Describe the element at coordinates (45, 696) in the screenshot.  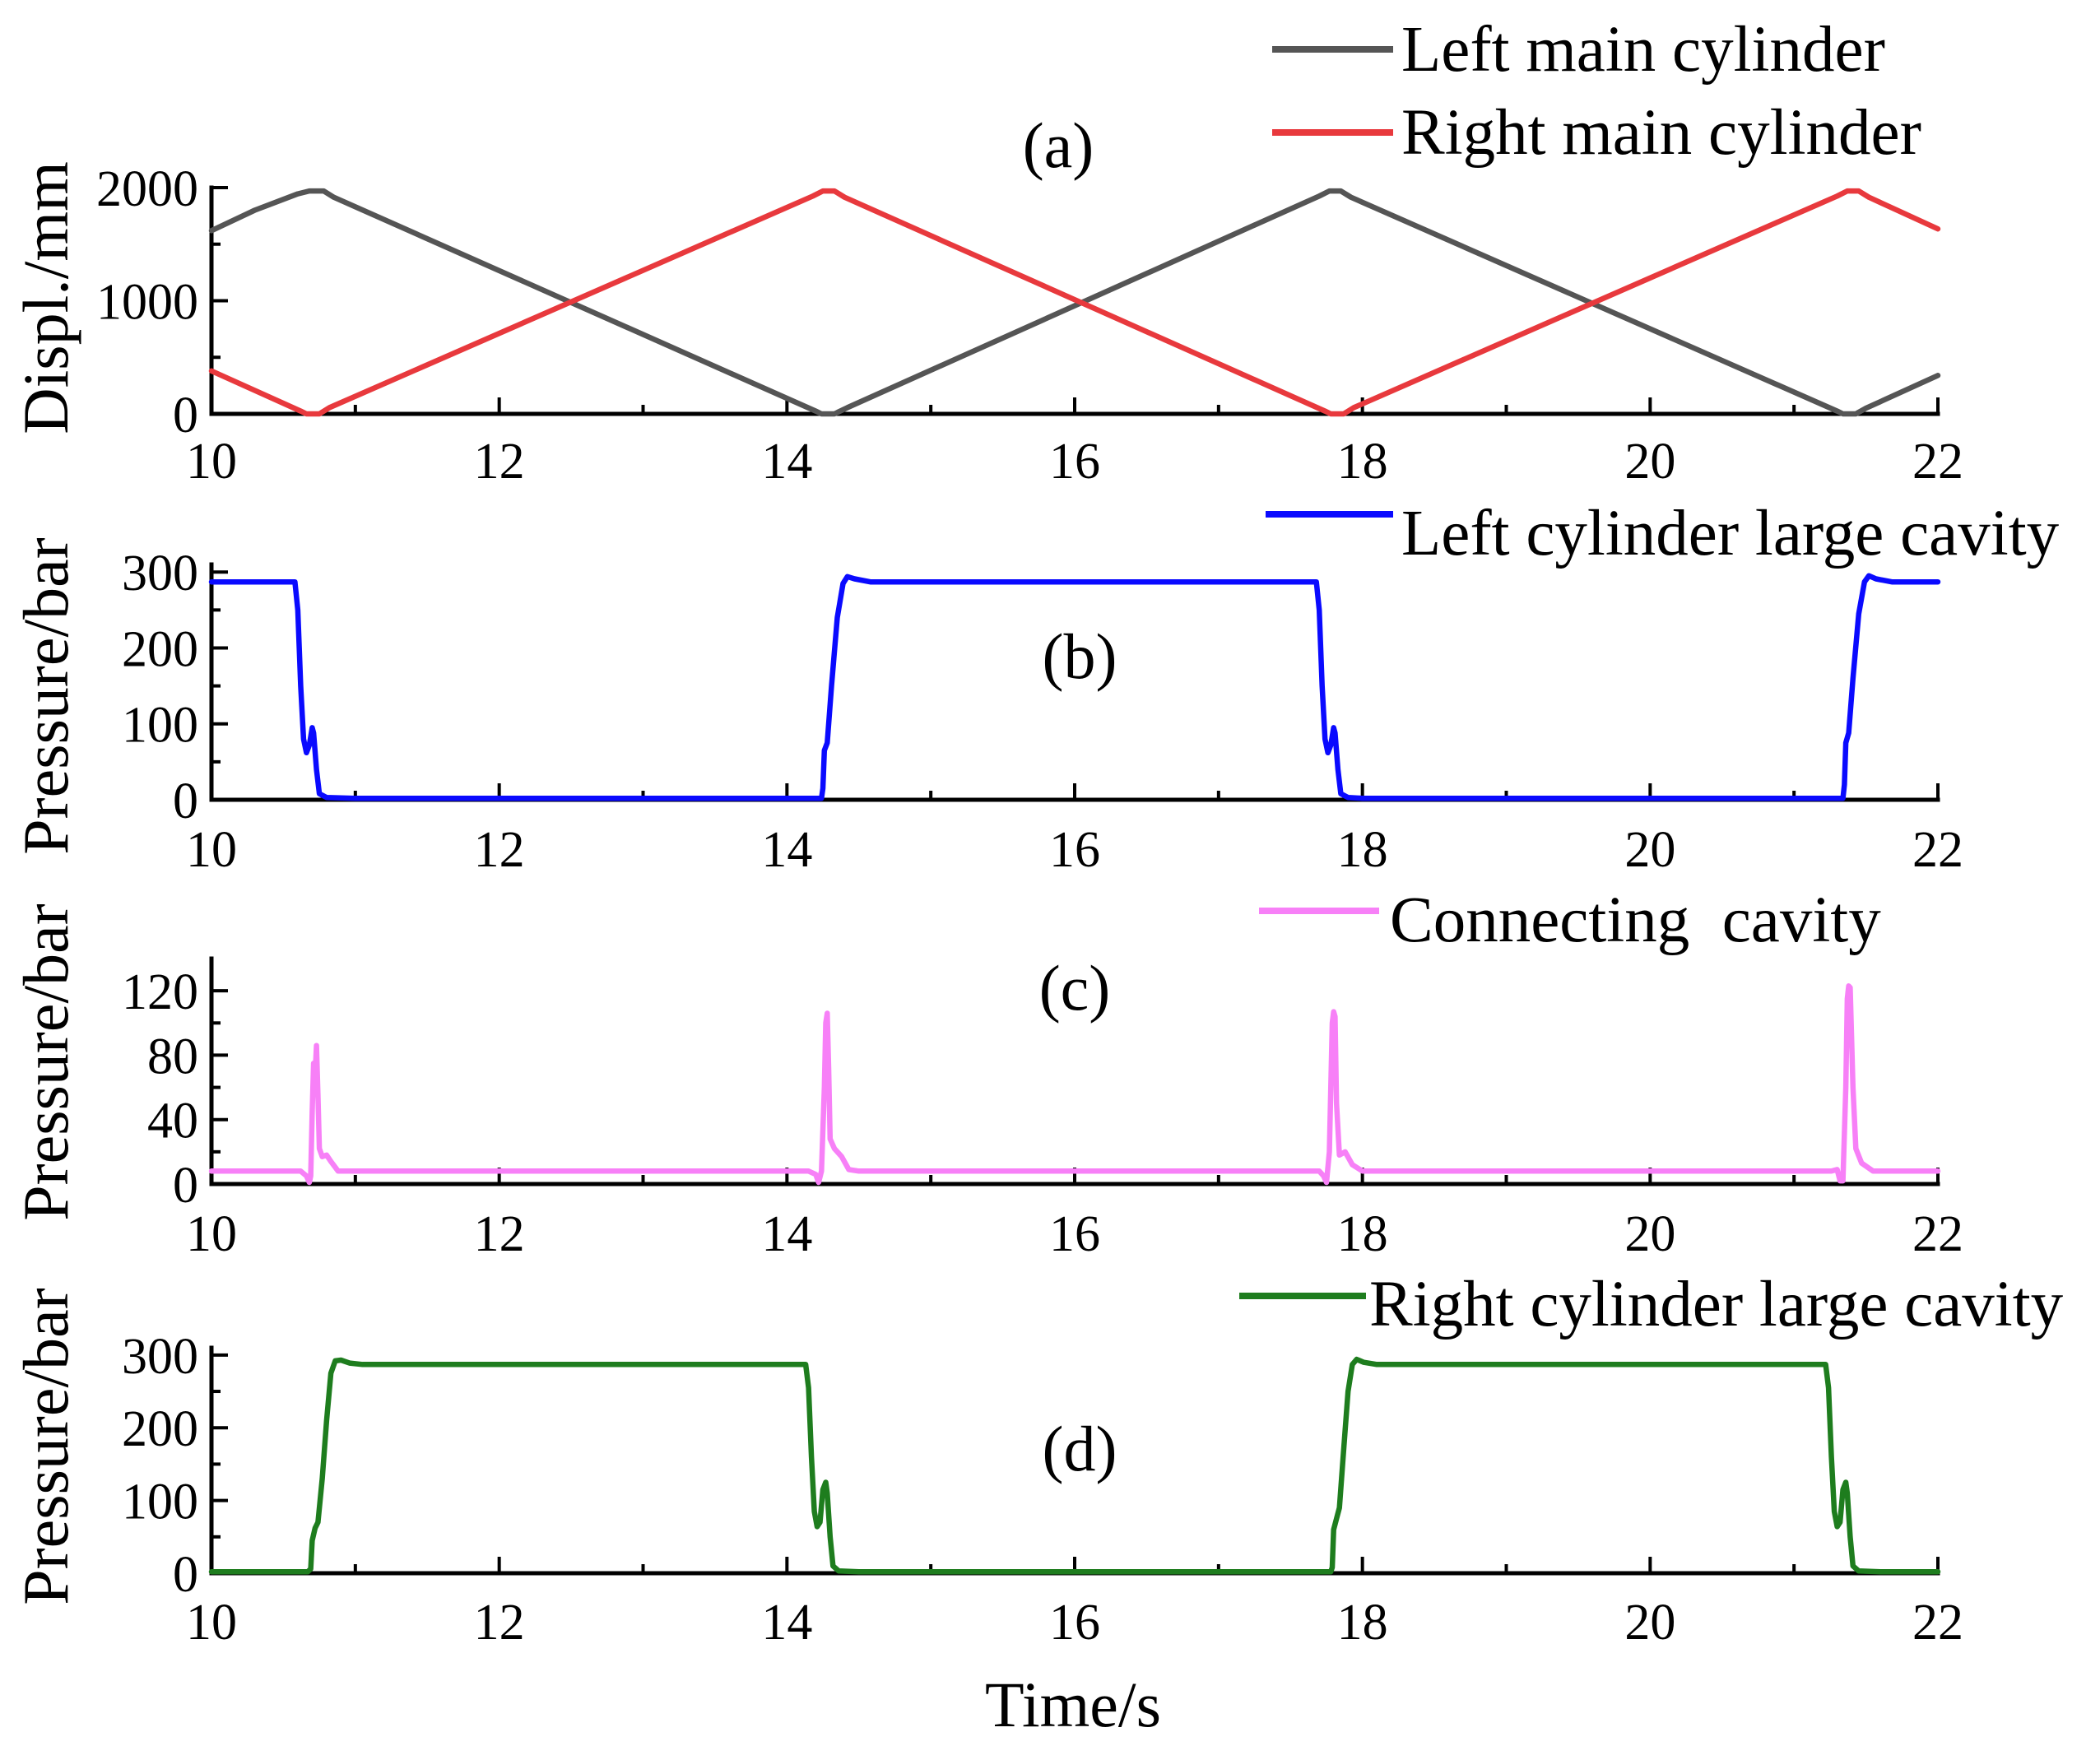
I see `y-axis-title-b: Pressure/bar` at that location.